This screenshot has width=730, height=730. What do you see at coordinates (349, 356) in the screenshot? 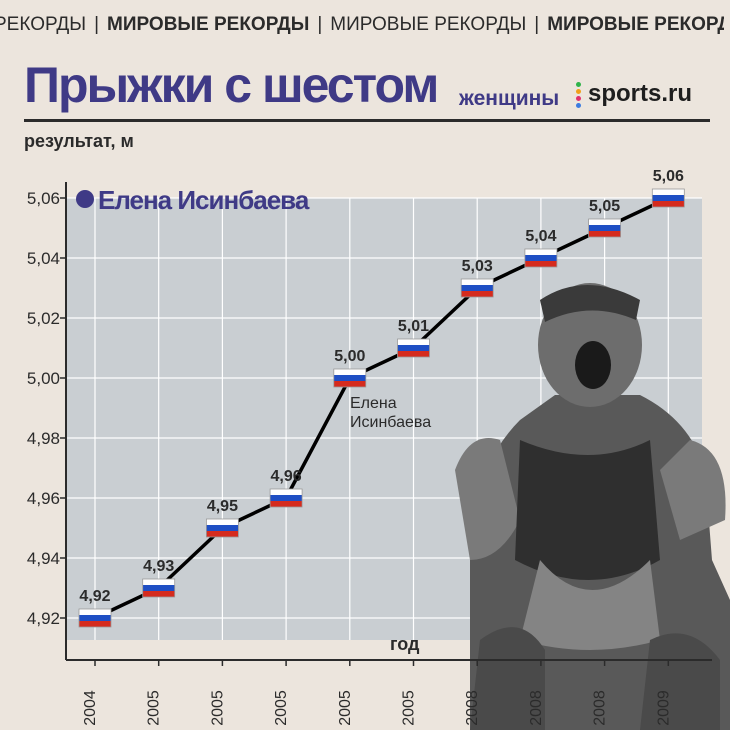
I see `data-label: 5,00` at bounding box center [349, 356].